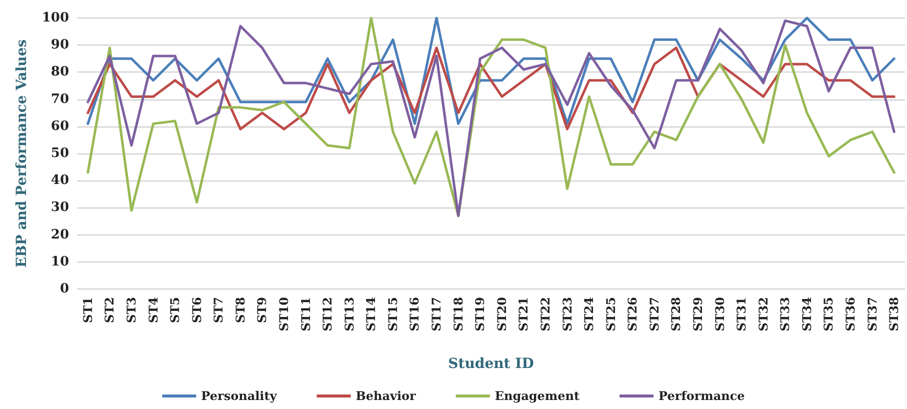 Image resolution: width=907 pixels, height=409 pixels. Describe the element at coordinates (219, 310) in the screenshot. I see `x-tick-label: ST7` at that location.